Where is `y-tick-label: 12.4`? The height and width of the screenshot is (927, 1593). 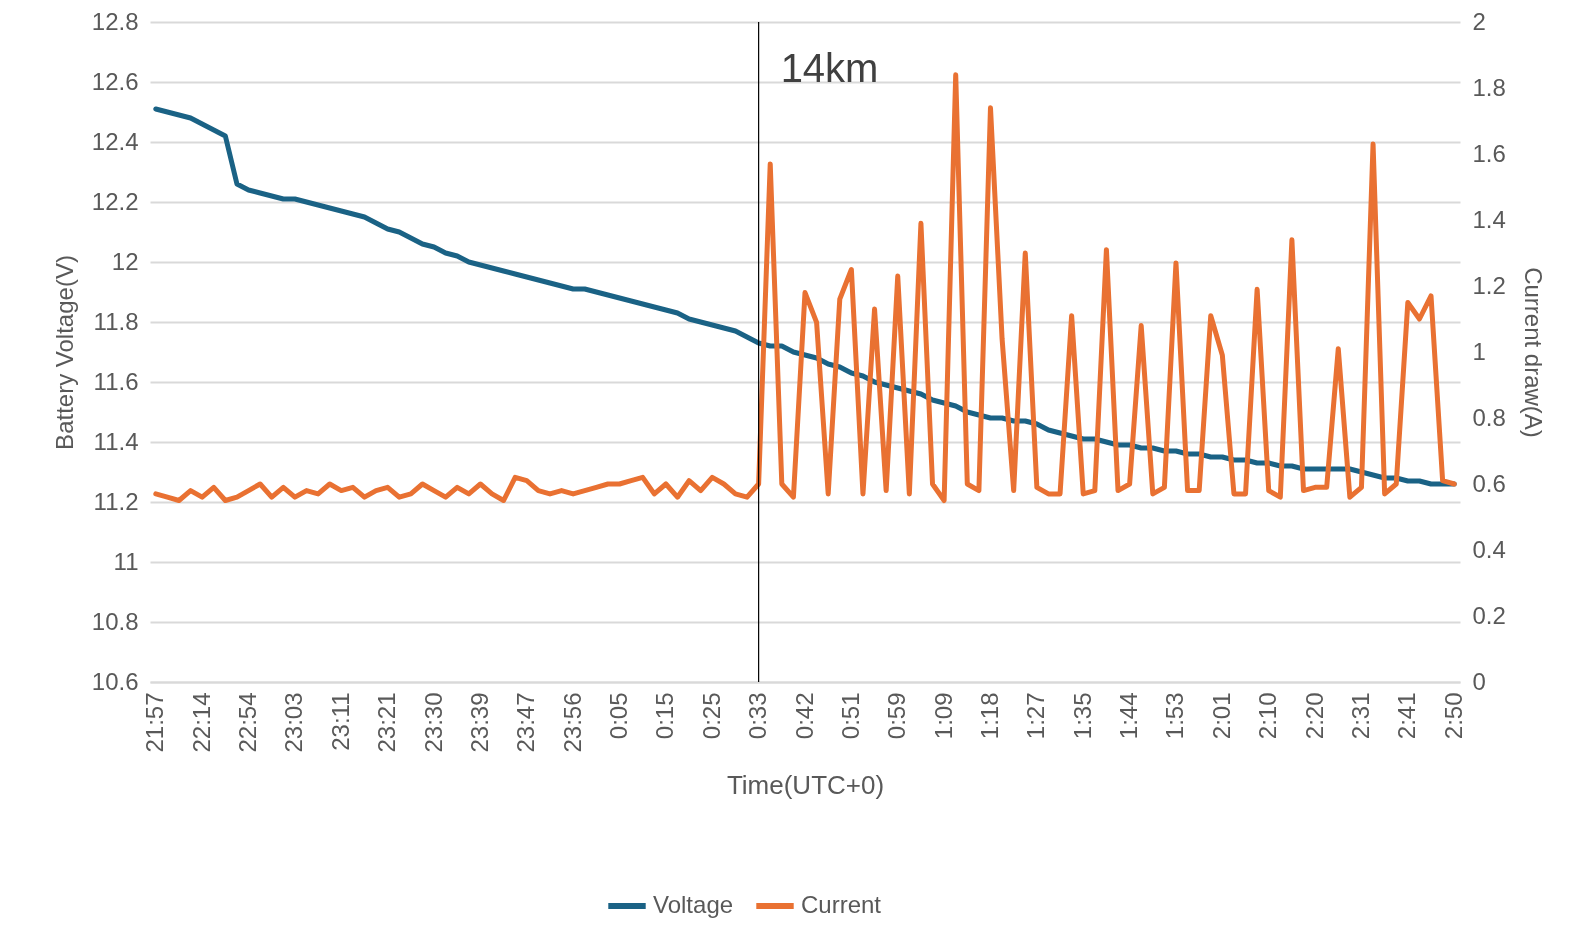
y-tick-label: 12.4 is located at coordinates (115, 141).